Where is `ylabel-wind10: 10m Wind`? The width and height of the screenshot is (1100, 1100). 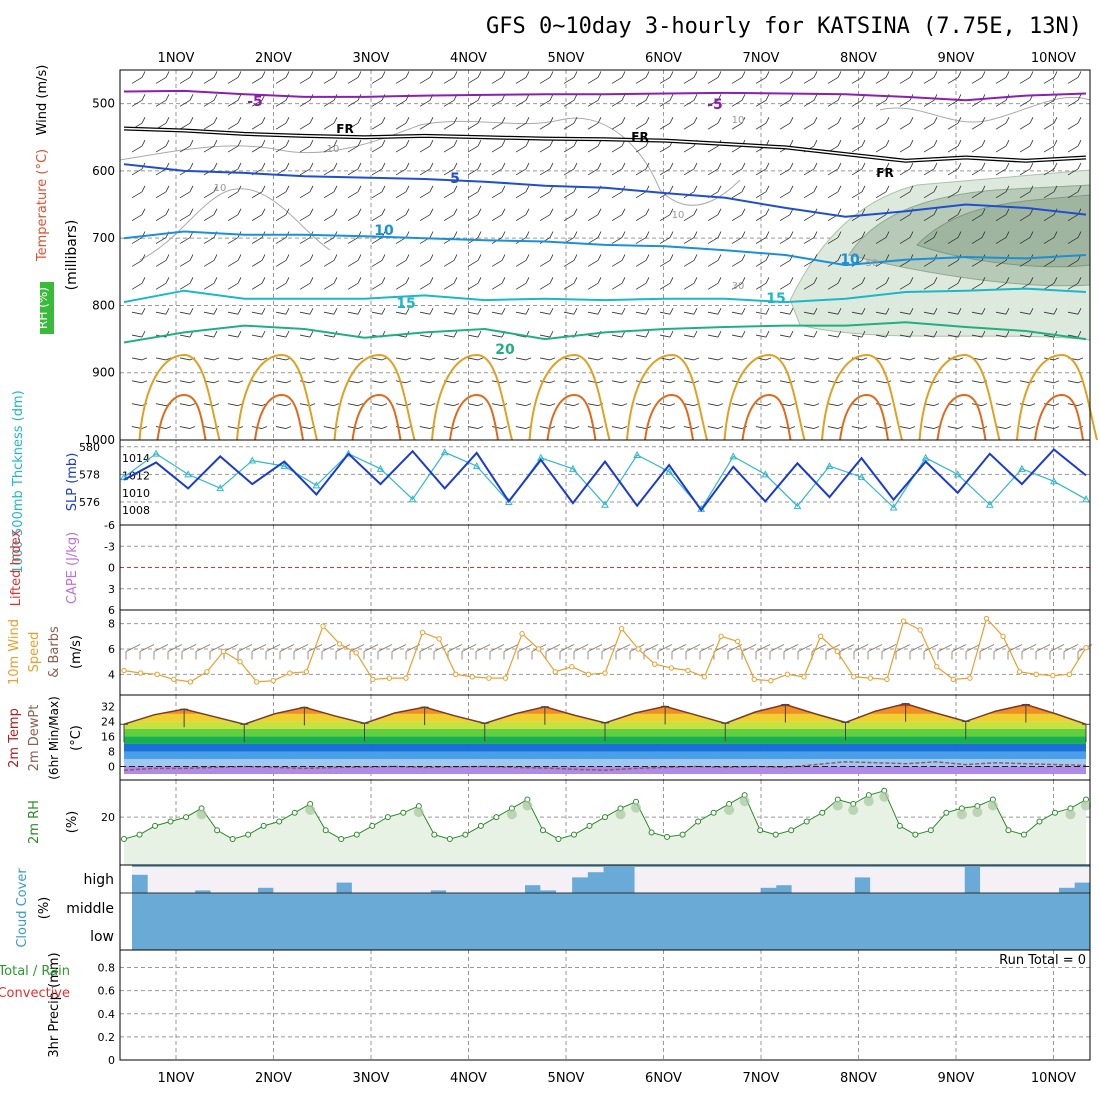
ylabel-wind10: 10m Wind is located at coordinates (14, 652).